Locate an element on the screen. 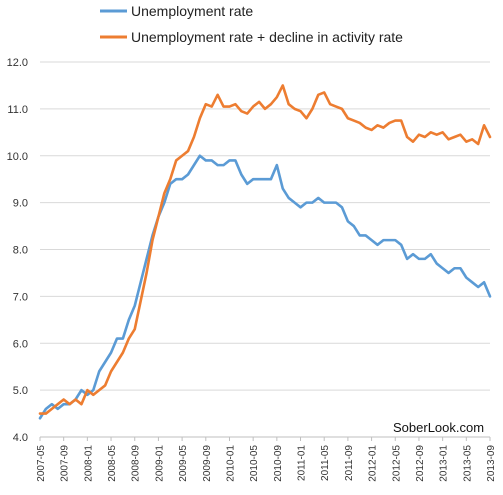 Image resolution: width=503 pixels, height=495 pixels. x-tick-label: 2013-09 is located at coordinates (491, 463).